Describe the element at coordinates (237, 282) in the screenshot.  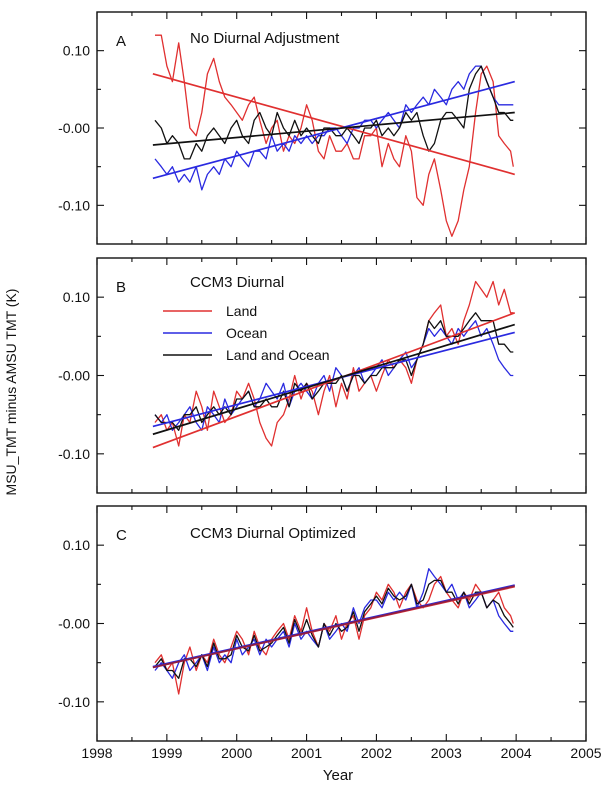
I see `panel-b-title: CCM3 Diurnal` at that location.